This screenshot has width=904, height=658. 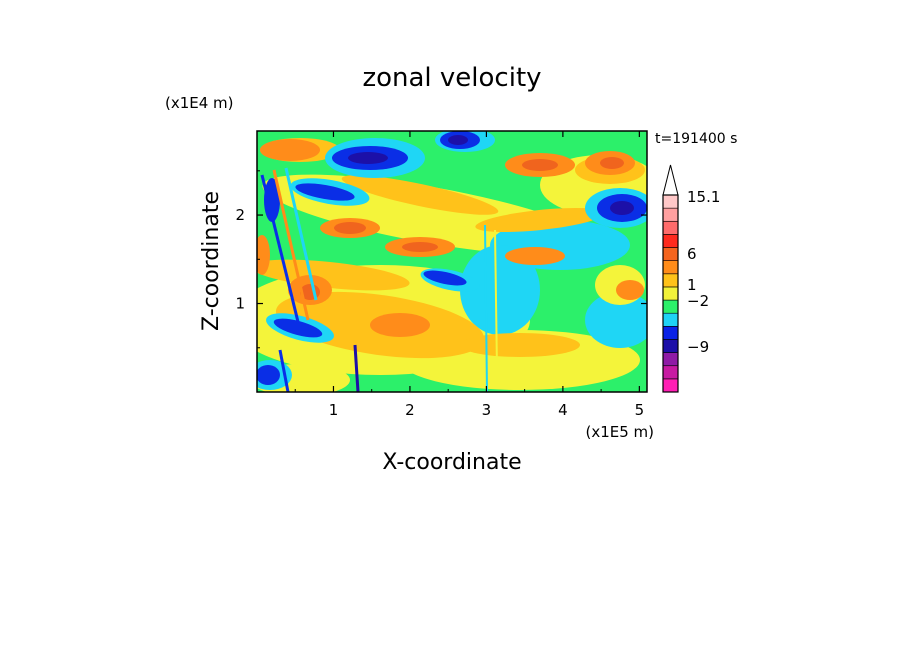 I want to click on colorbar: 15.1 6 1−2 −9, so click(x=691, y=278).